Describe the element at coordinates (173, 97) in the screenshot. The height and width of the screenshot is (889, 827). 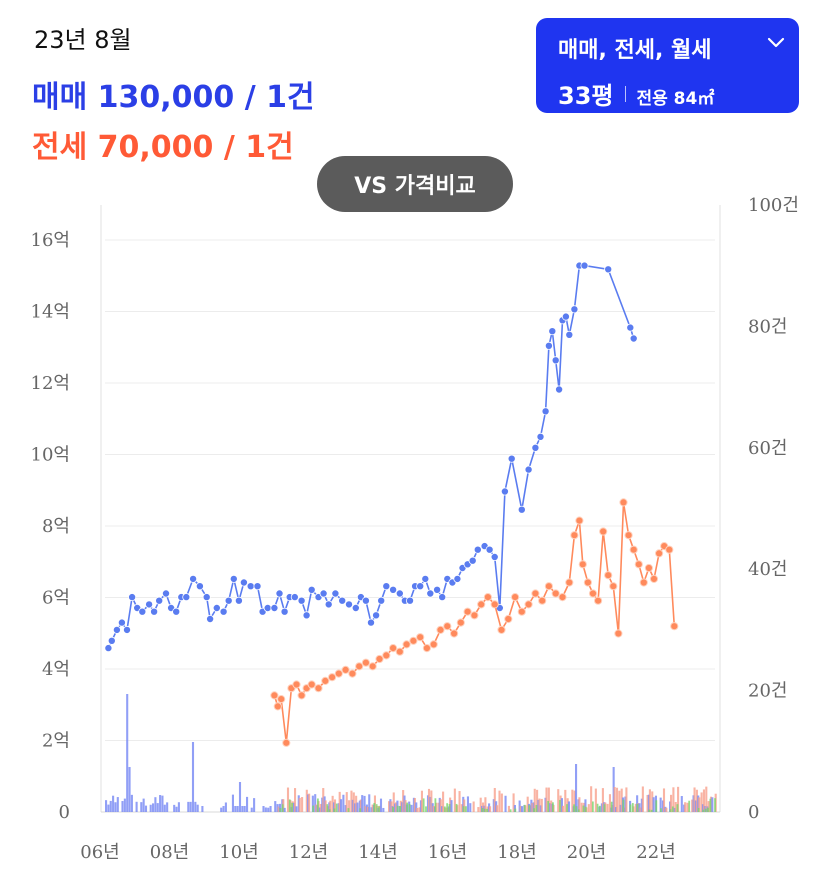
I see `sale-price-summary: 매매 130,000 / 1건` at that location.